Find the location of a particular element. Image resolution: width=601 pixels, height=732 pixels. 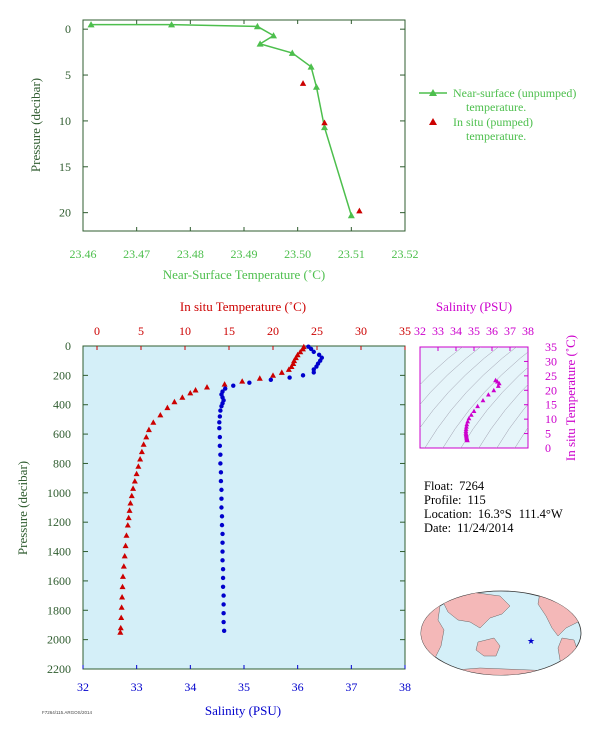

ts-salinity-tick-label: 32 is located at coordinates (420, 331).